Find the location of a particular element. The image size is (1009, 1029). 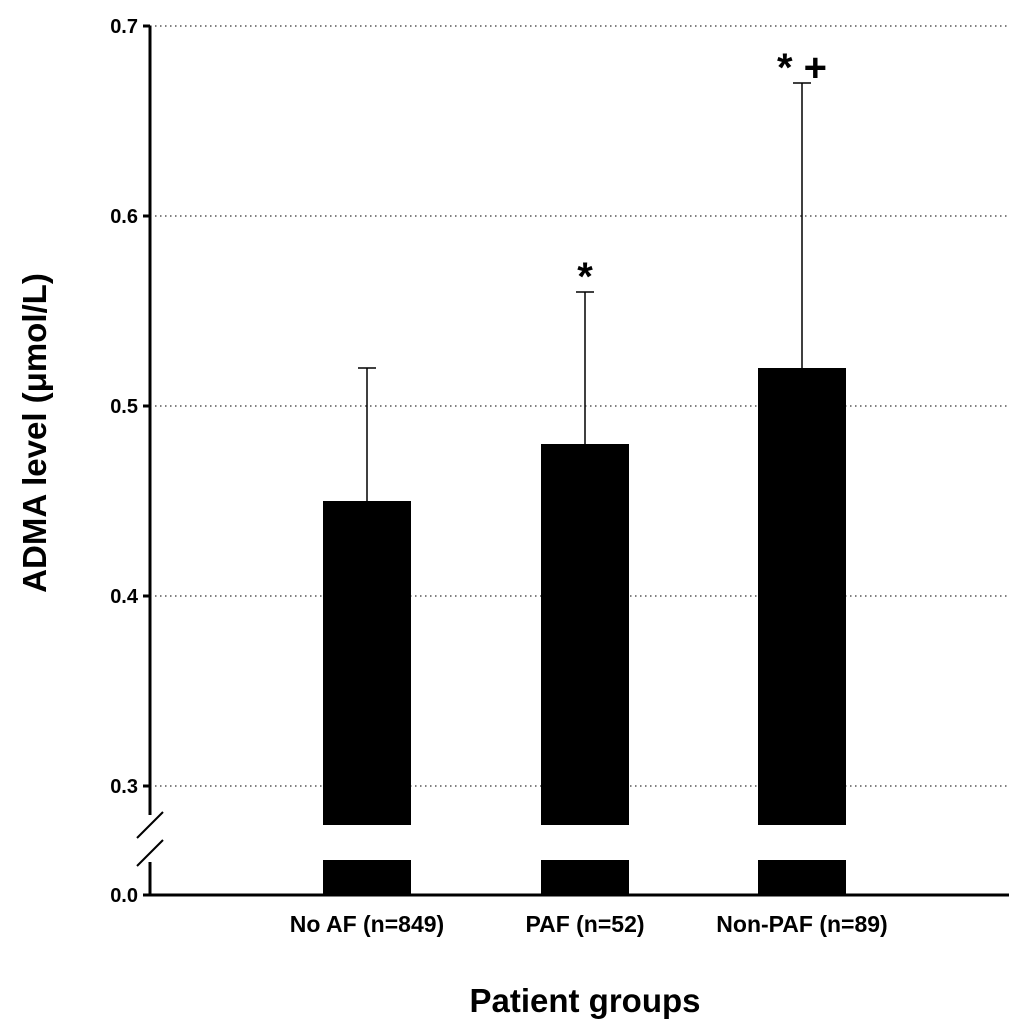

x-category-label-2: Non-PAF (n=89) is located at coordinates (801, 924).